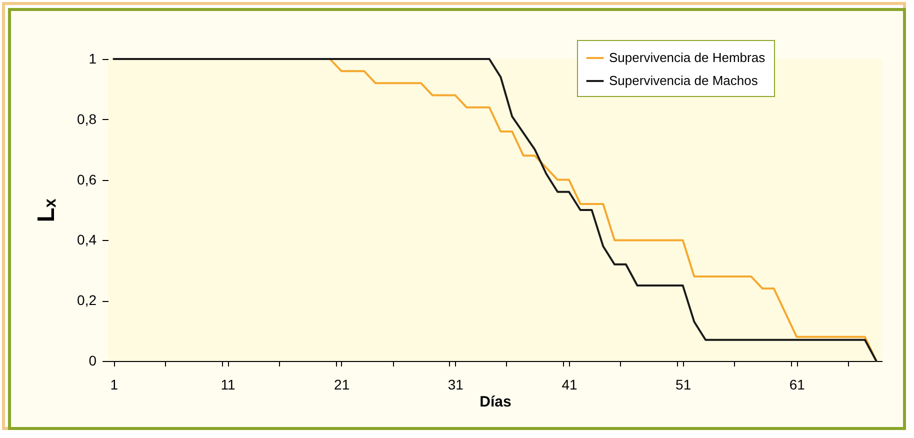 This screenshot has height=438, width=914. What do you see at coordinates (456, 384) in the screenshot?
I see `x-tick-label: 31` at bounding box center [456, 384].